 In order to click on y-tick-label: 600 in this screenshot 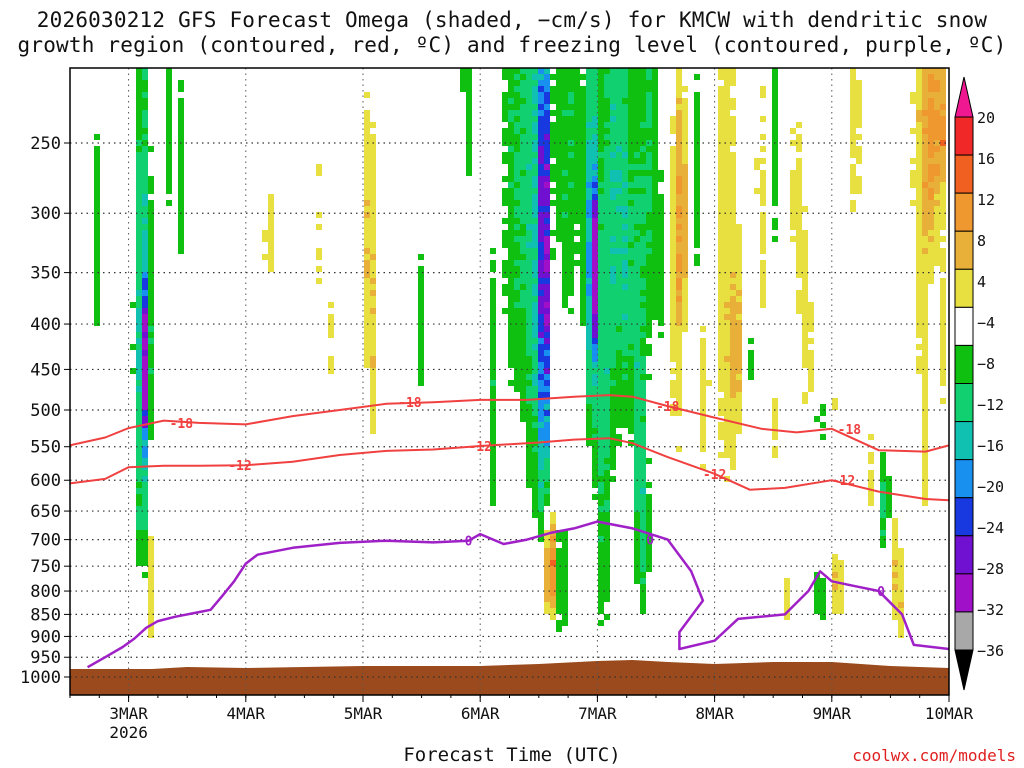, I will do `click(45, 481)`.